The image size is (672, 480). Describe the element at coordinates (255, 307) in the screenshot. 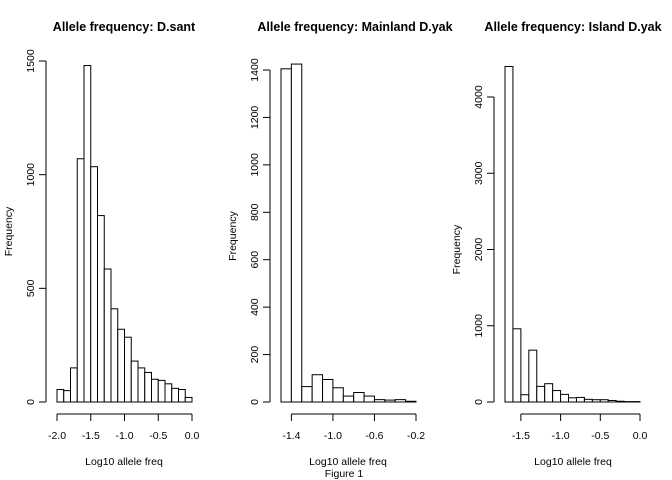

I see `y-tick-label: 400` at that location.